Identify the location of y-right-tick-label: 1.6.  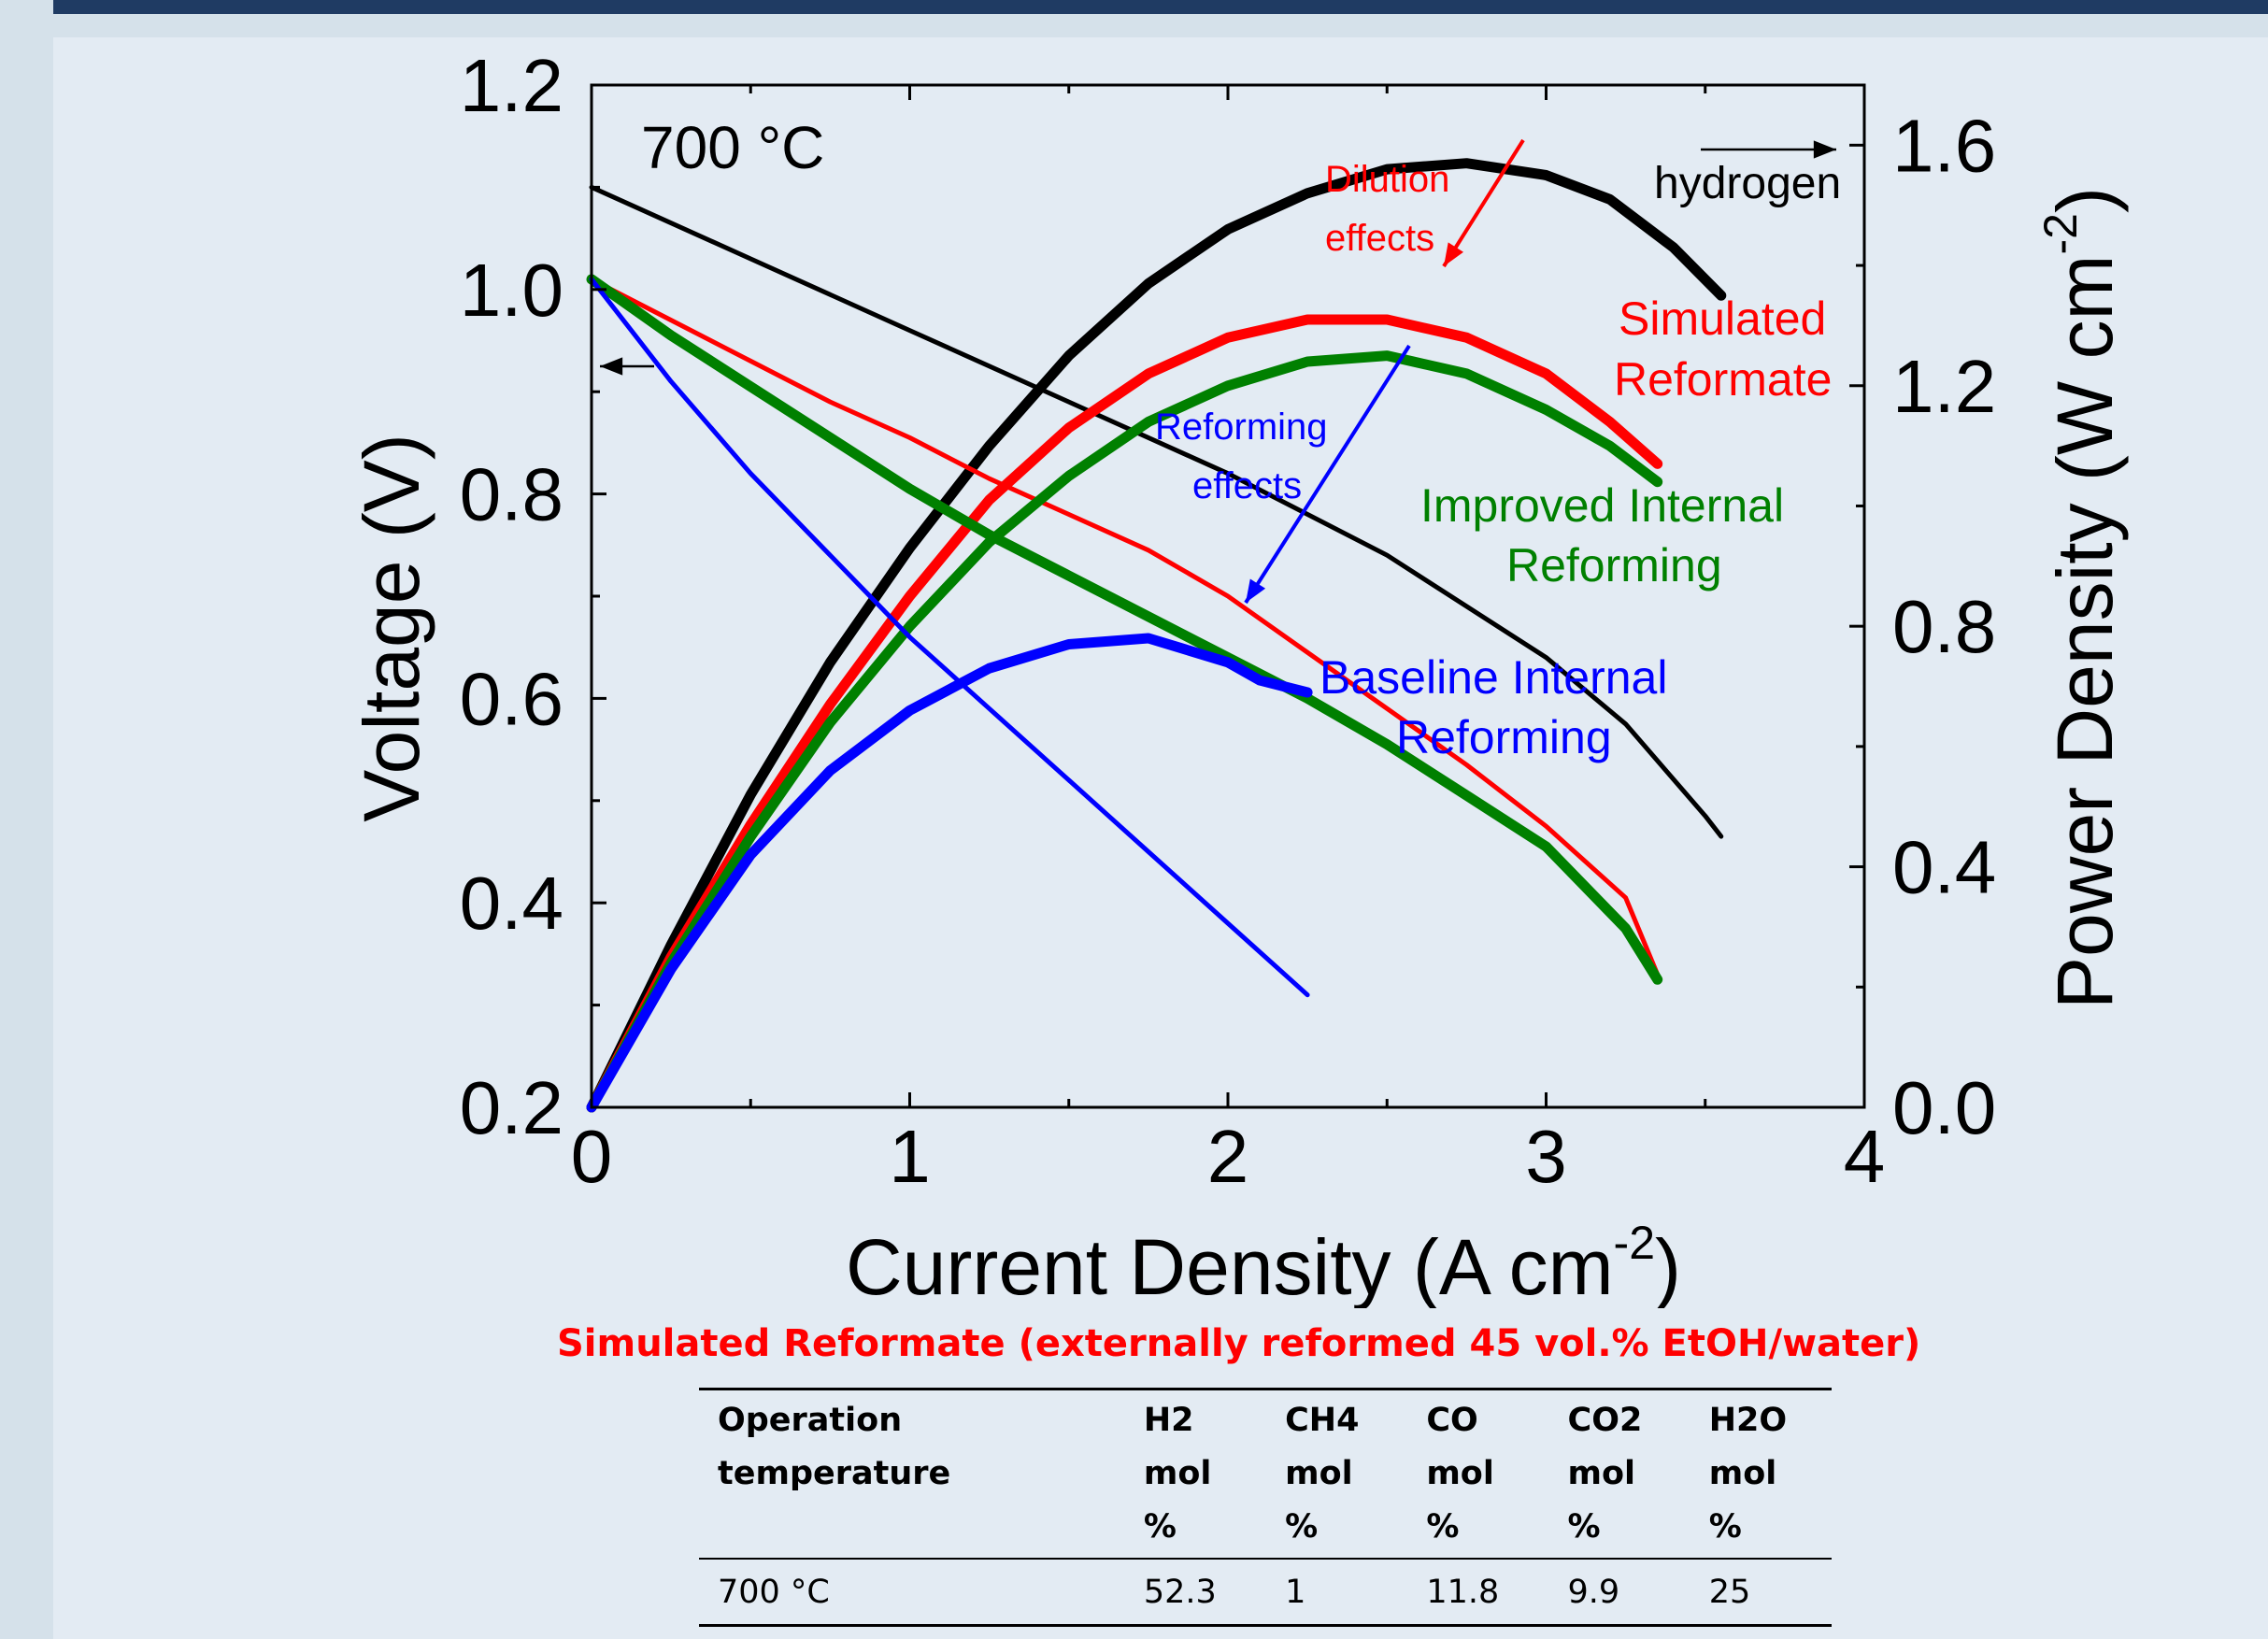
(1944, 145).